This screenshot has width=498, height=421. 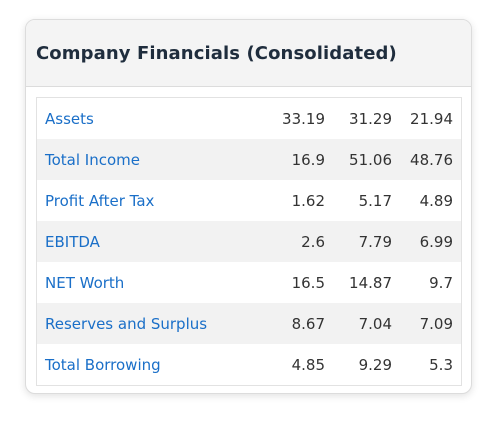 I want to click on table-cell-value: 16.5, so click(x=308, y=282).